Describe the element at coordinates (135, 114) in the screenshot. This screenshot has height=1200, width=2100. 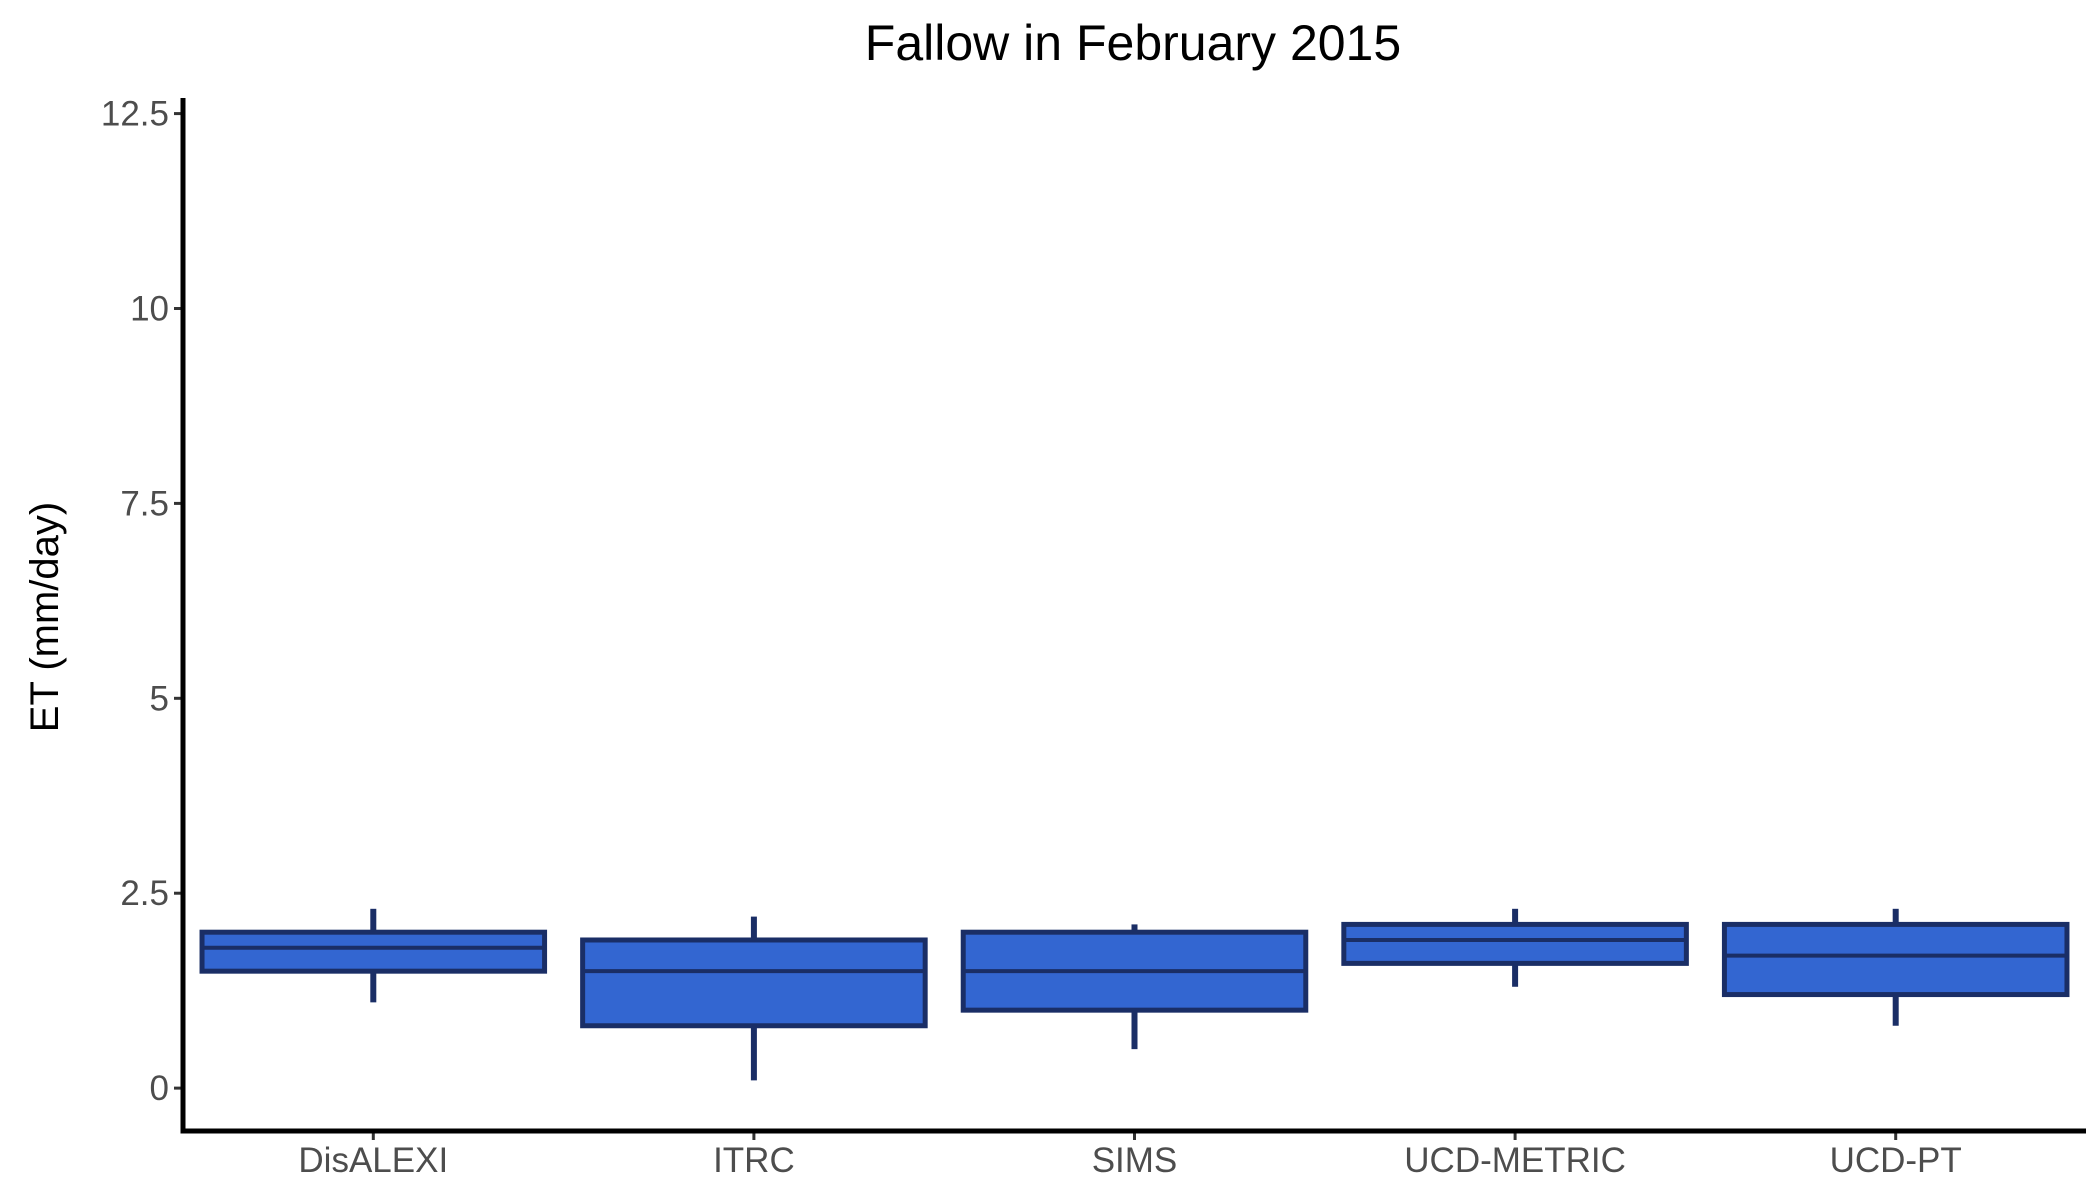
I see `y-tick-label: 12.5` at that location.